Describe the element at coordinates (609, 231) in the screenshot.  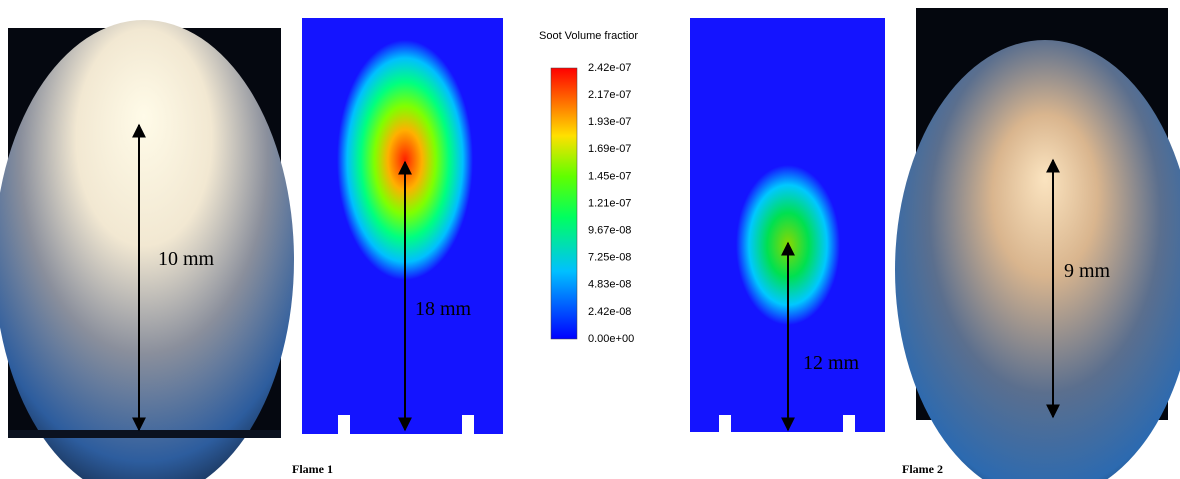
I see `colorbar-label: 9.67e-08` at that location.